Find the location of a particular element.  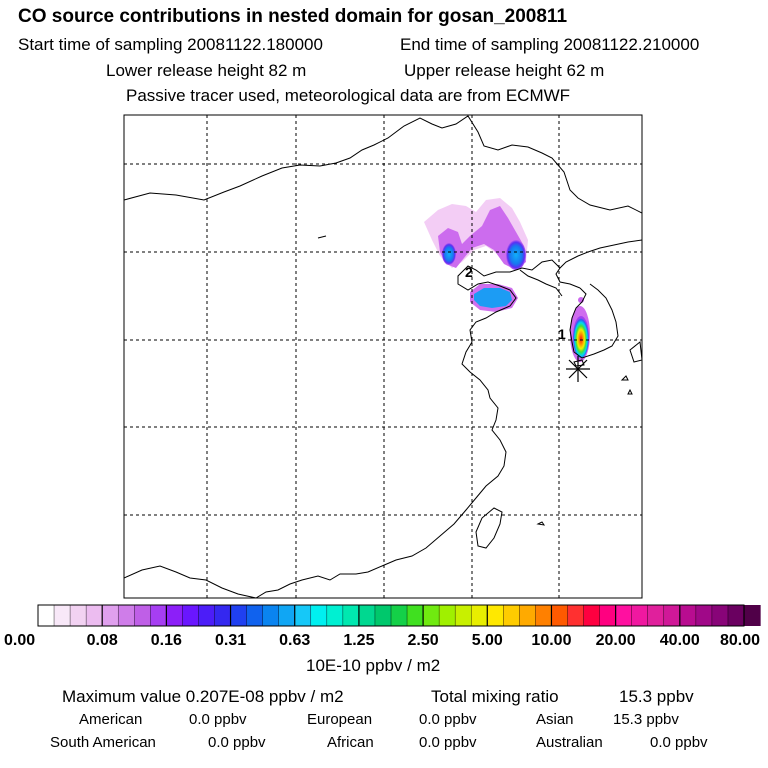

region-name-asian: Asian is located at coordinates (555, 719).